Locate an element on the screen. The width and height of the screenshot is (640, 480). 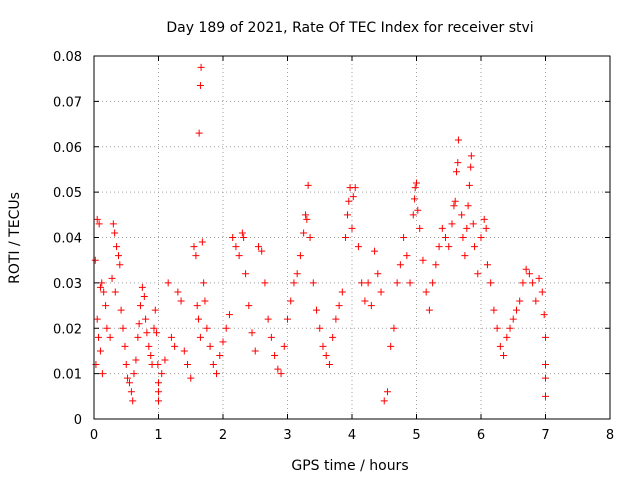
x-tick-label: 6 is located at coordinates (481, 435).